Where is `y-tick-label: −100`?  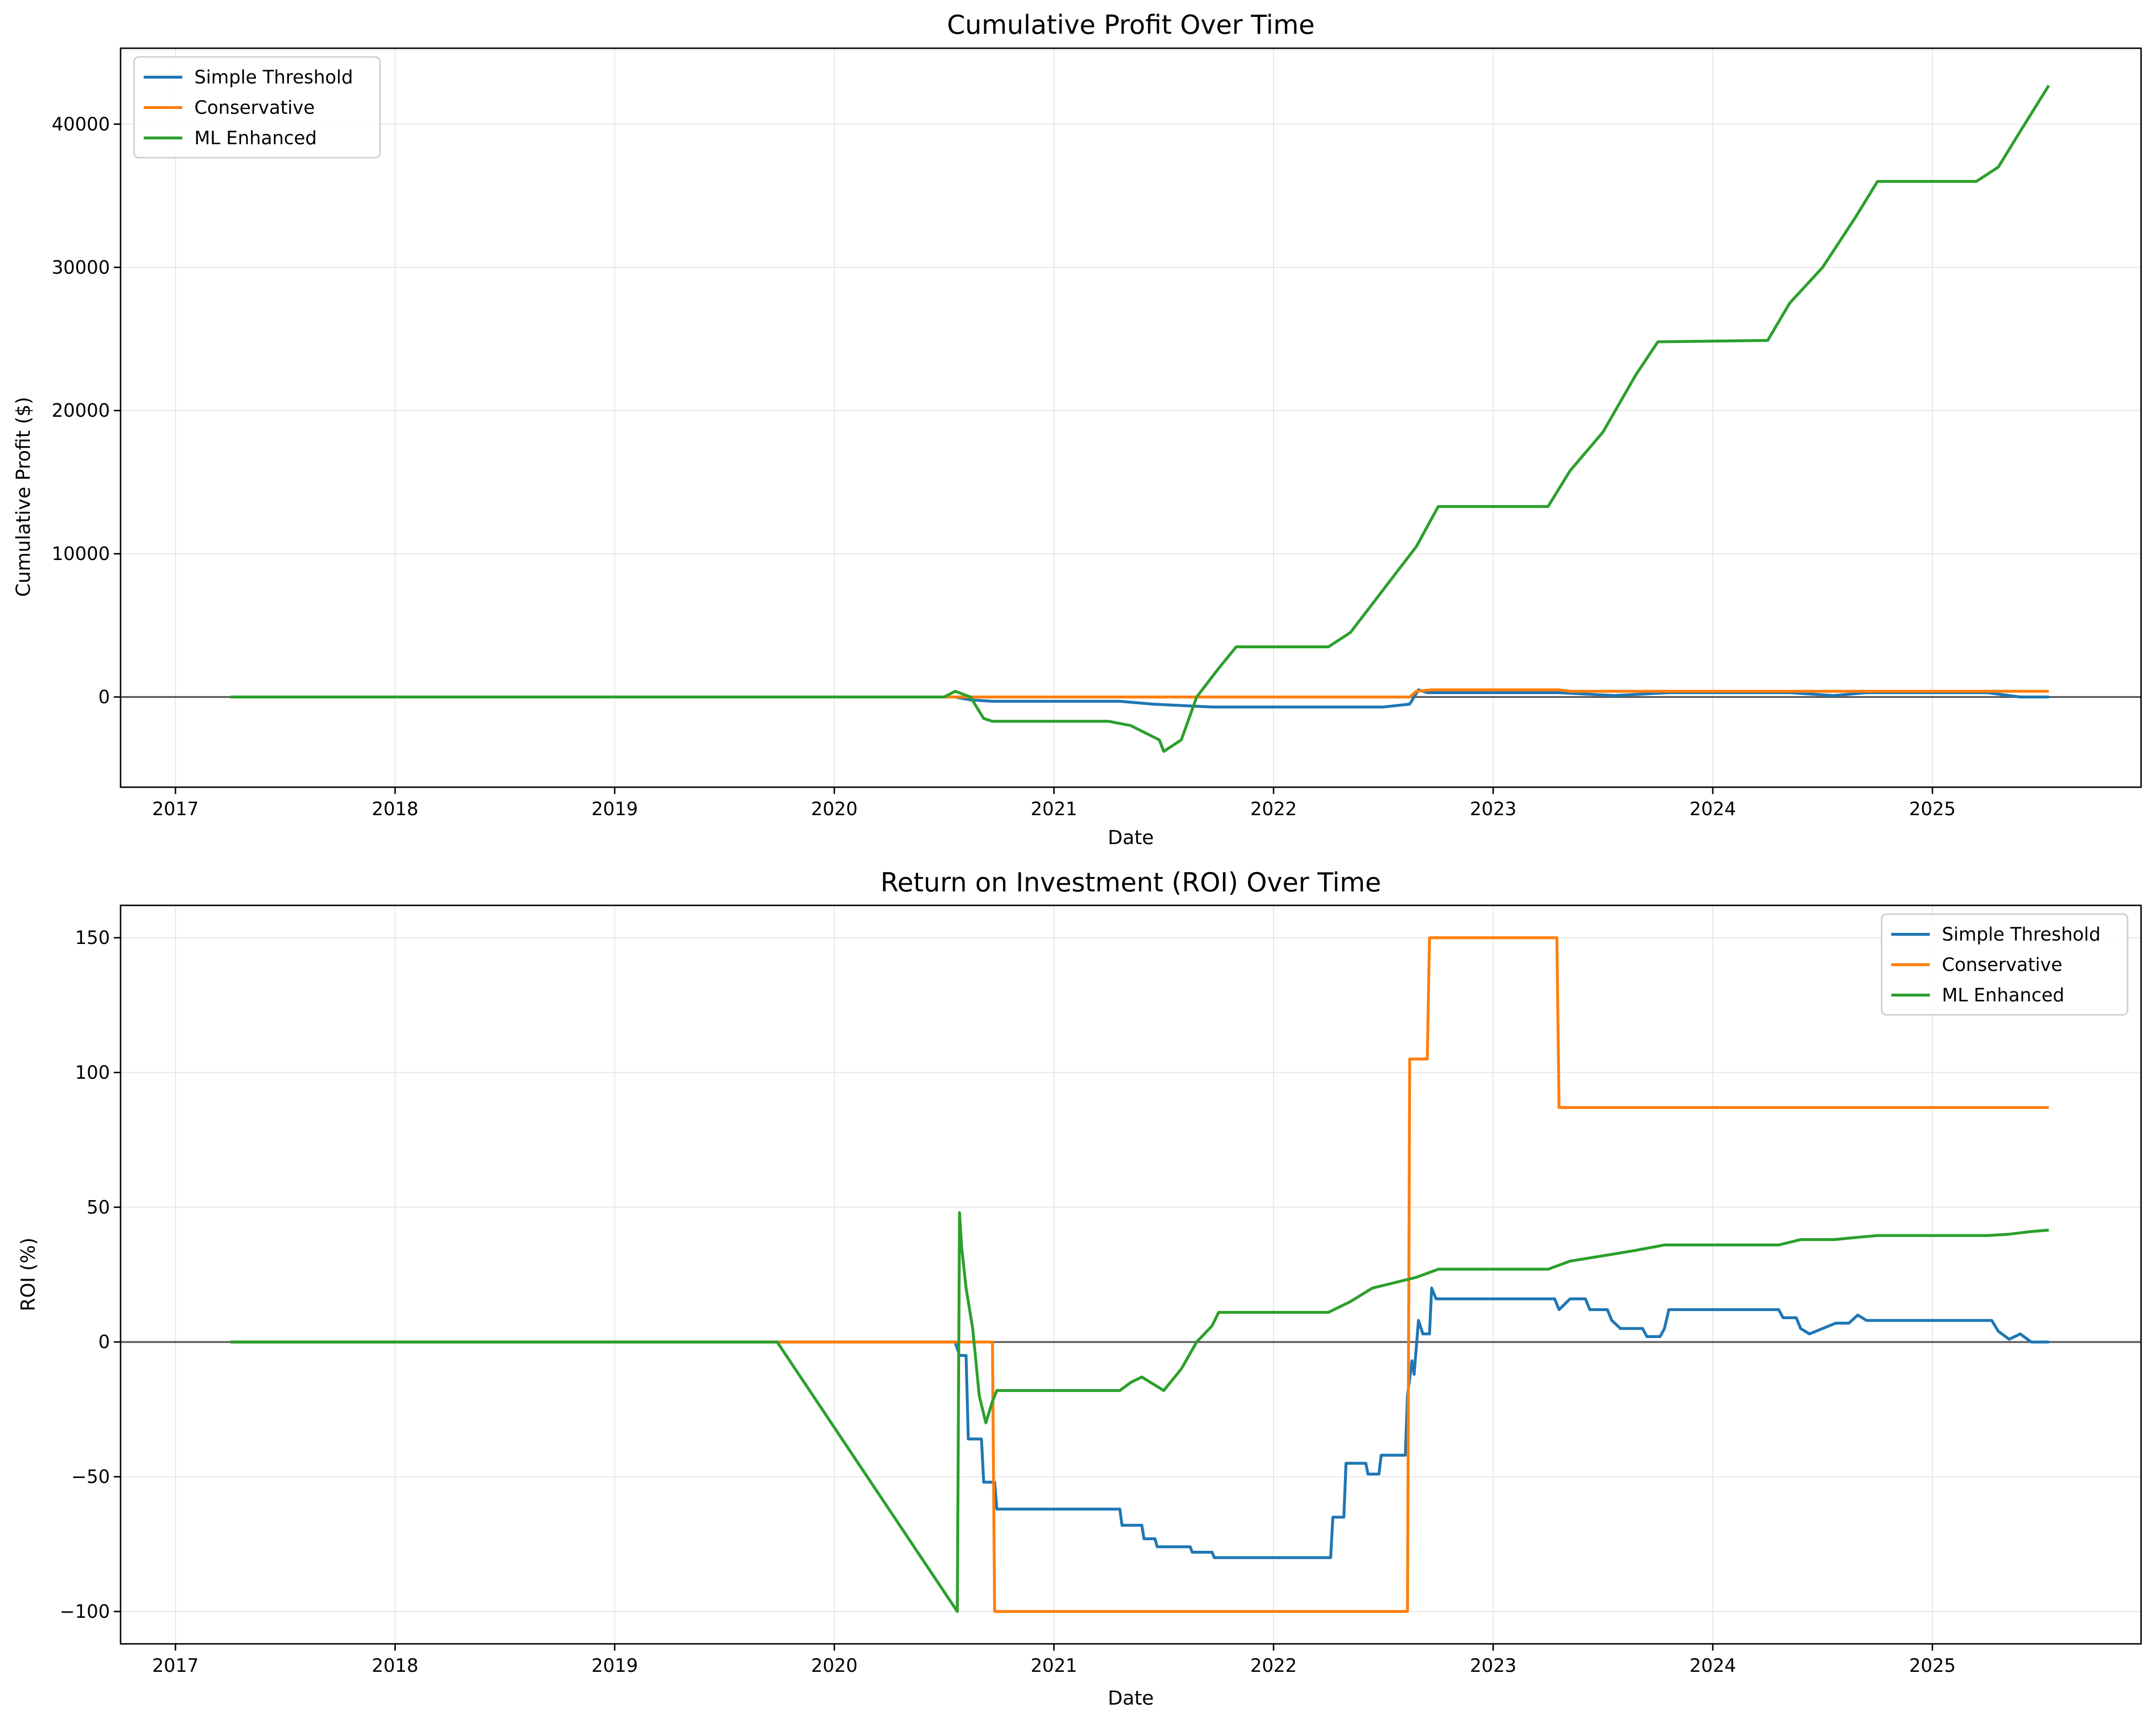 y-tick-label: −100 is located at coordinates (85, 1611).